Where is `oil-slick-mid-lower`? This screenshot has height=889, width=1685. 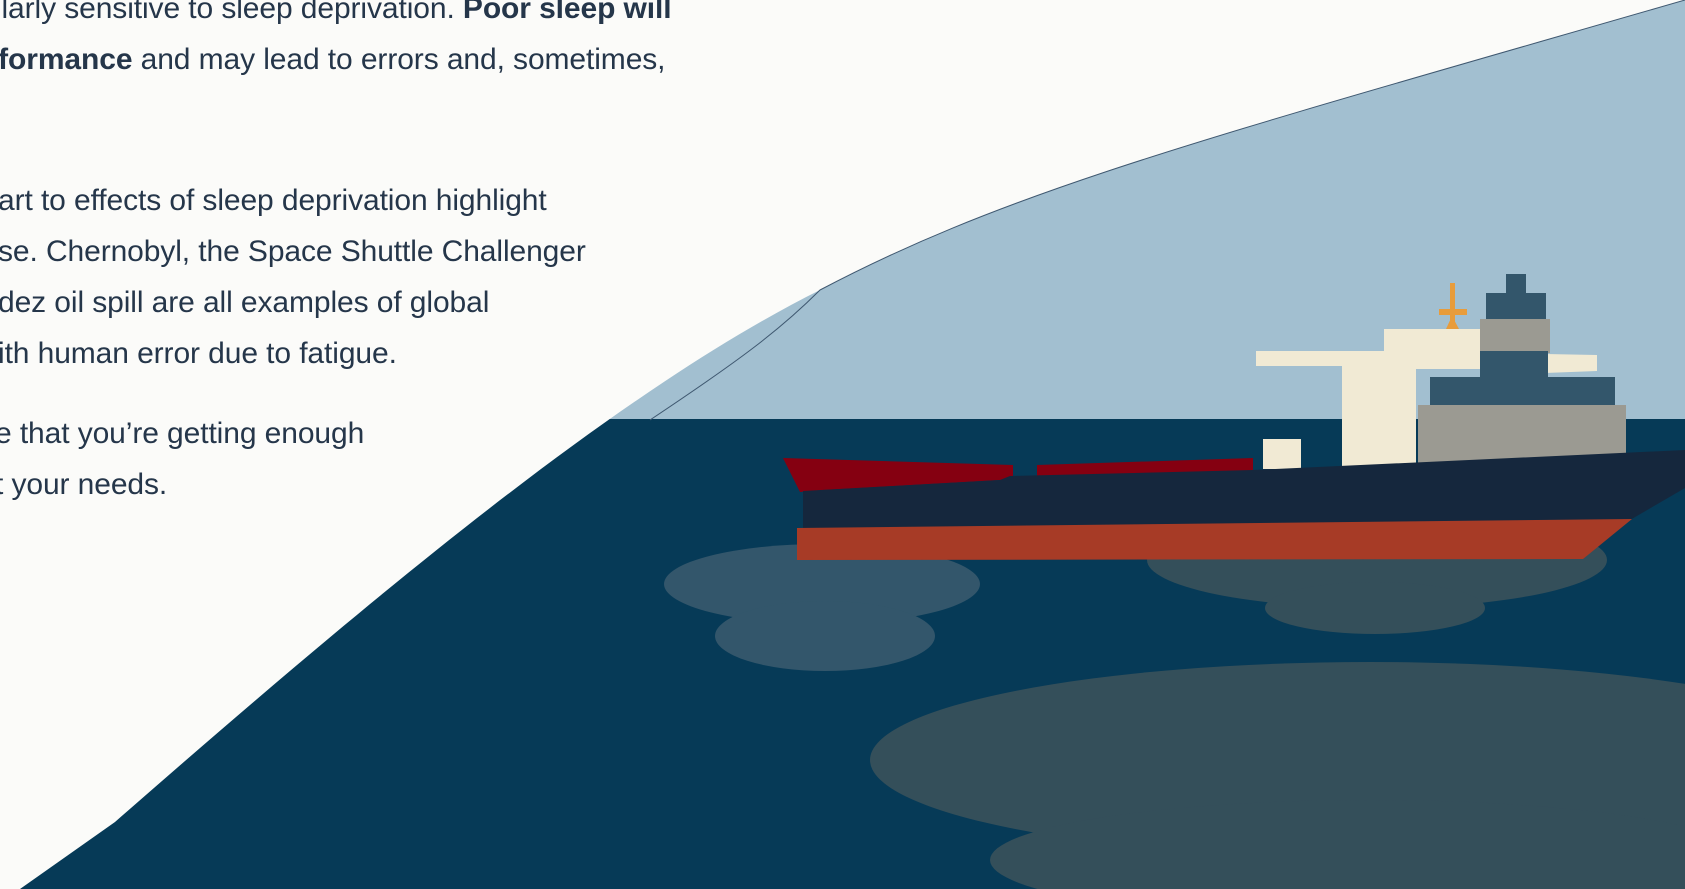
oil-slick-mid-lower is located at coordinates (1375, 608).